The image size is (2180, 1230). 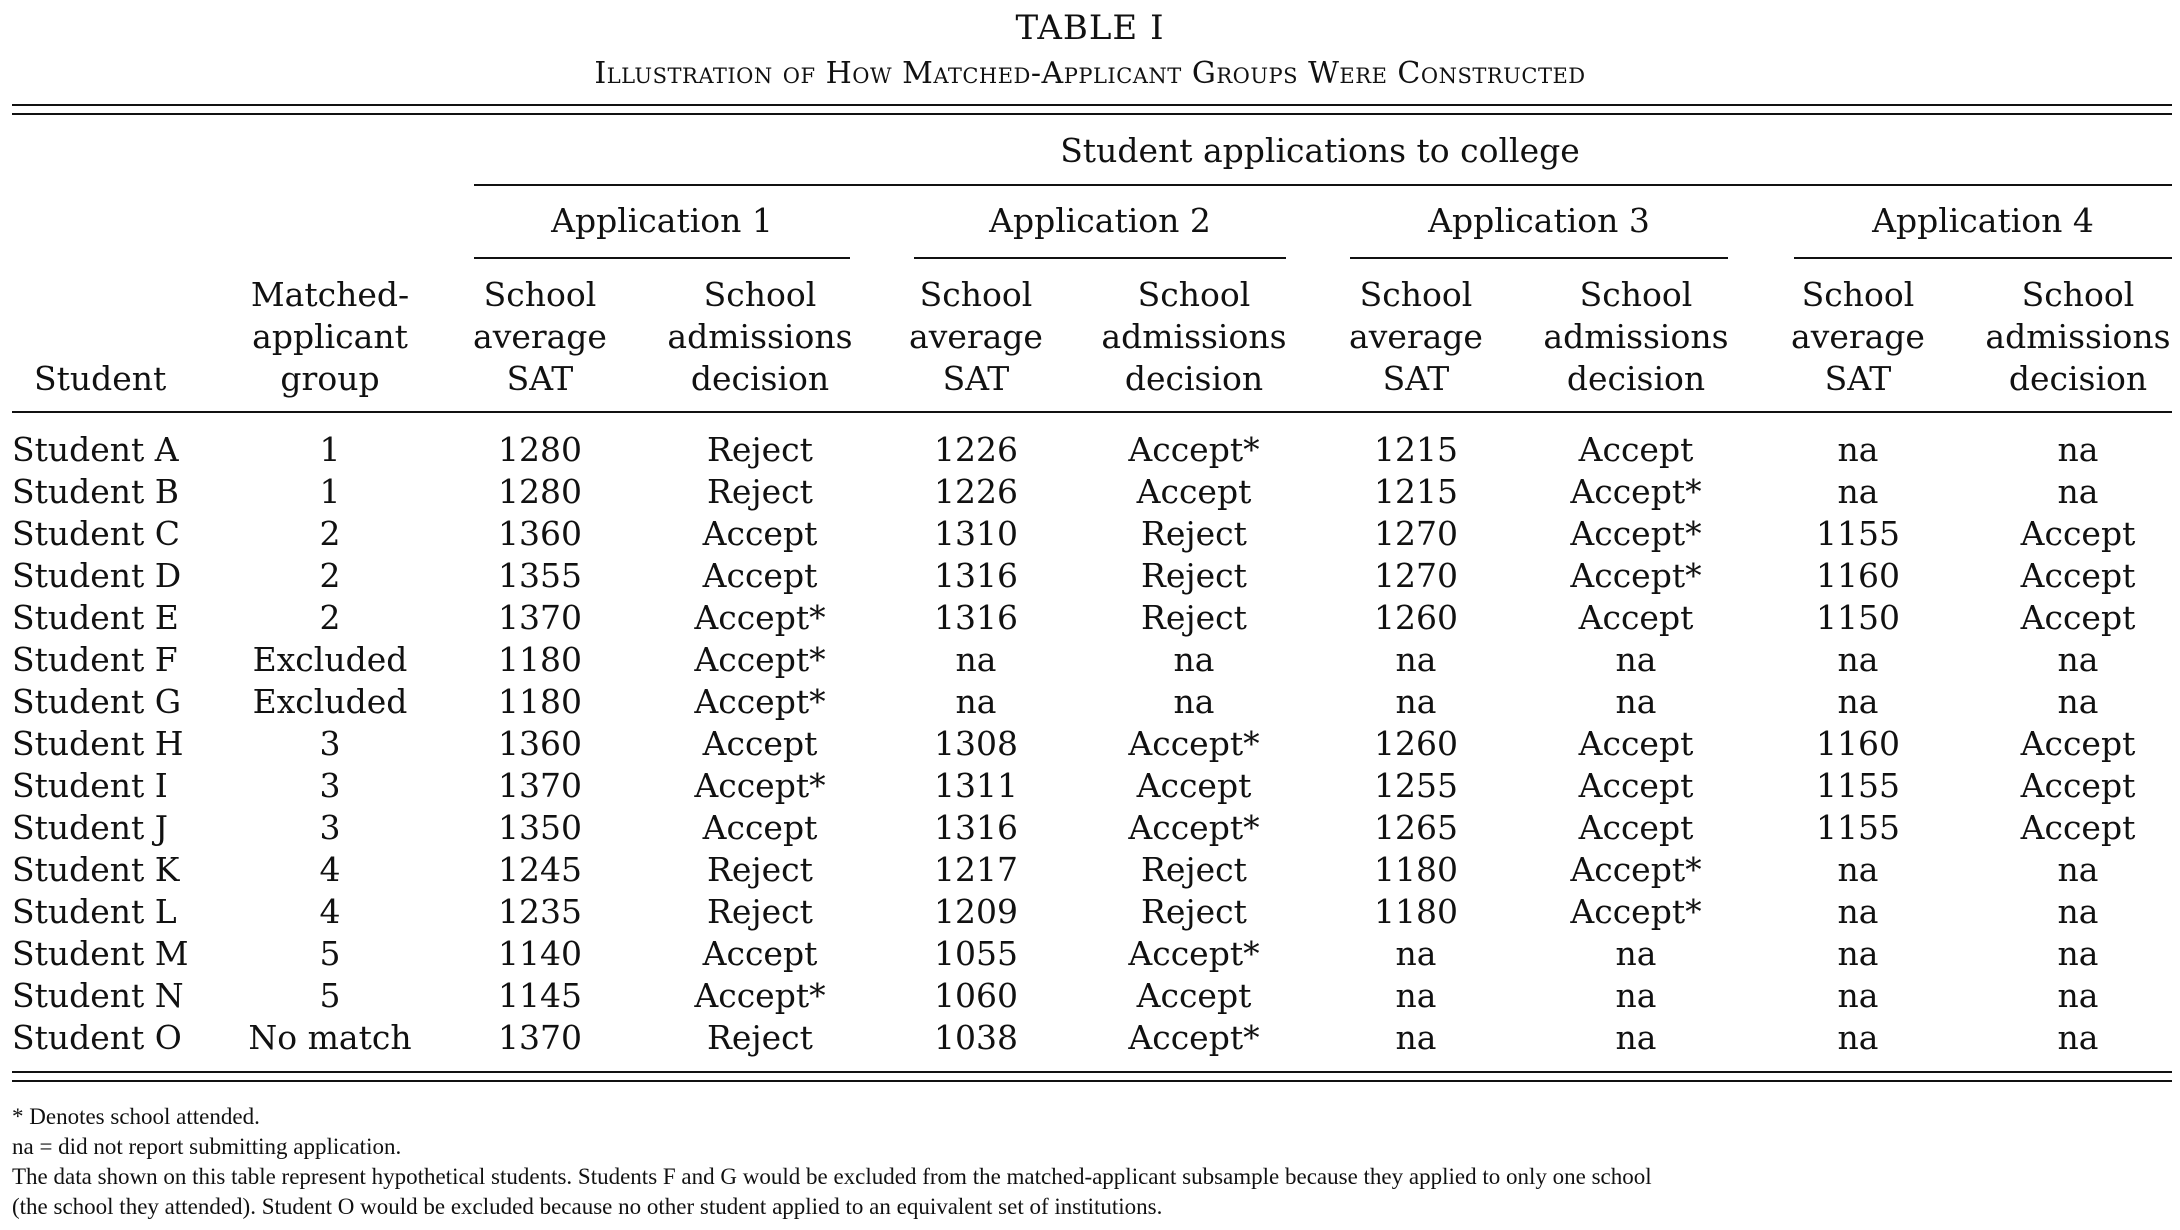 I want to click on table-cell: 1308, so click(x=976, y=743).